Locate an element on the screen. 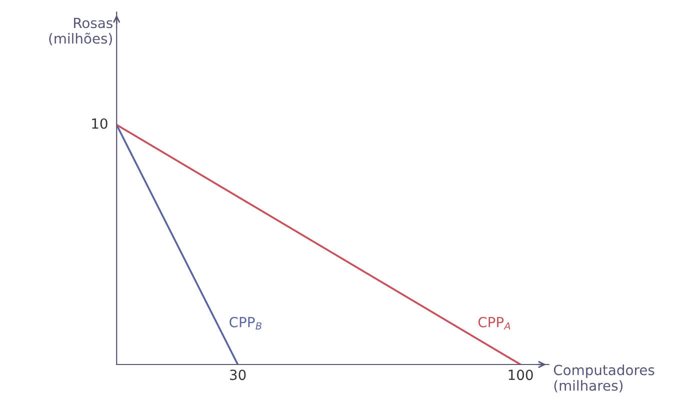 This screenshot has height=405, width=686. series-label: CPP$_{A}$ is located at coordinates (494, 323).